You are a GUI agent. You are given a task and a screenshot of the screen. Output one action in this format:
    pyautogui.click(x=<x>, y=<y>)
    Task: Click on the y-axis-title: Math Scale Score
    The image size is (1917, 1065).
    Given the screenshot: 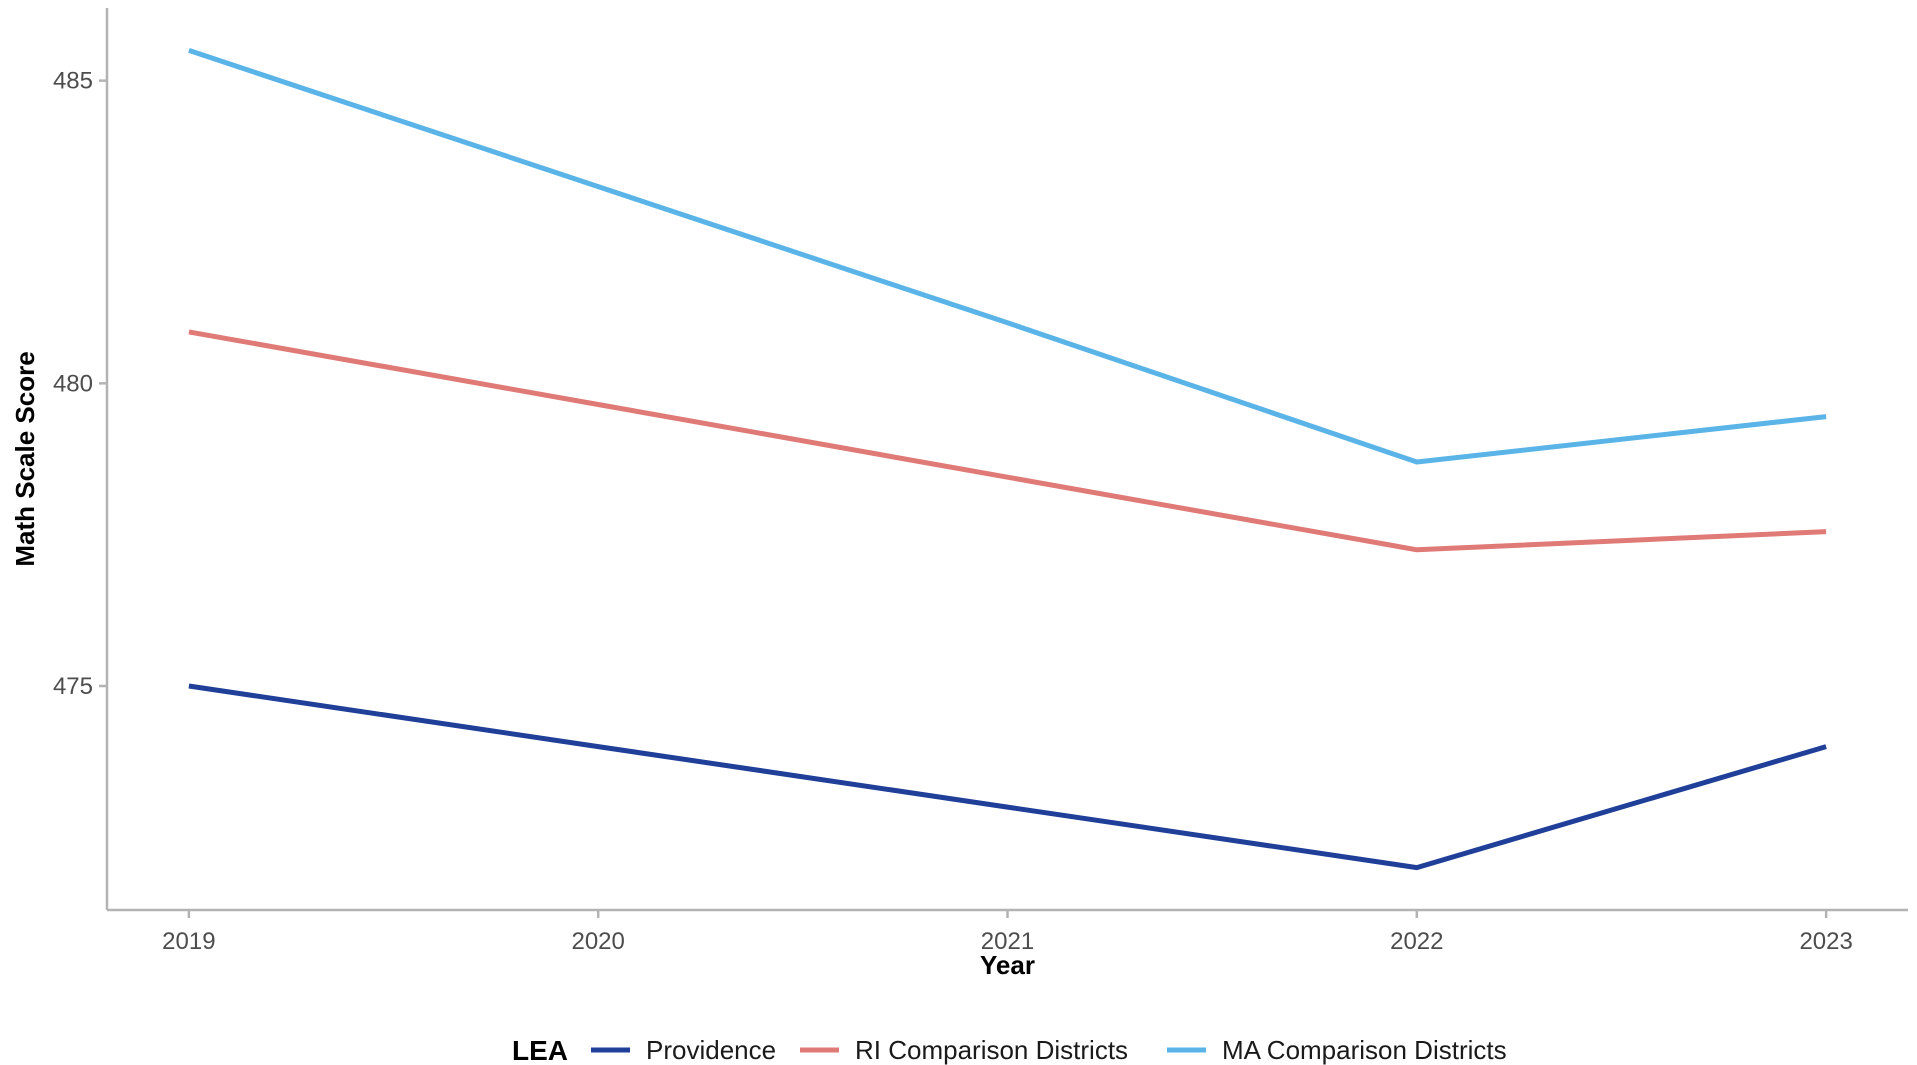 What is the action you would take?
    pyautogui.click(x=25, y=458)
    